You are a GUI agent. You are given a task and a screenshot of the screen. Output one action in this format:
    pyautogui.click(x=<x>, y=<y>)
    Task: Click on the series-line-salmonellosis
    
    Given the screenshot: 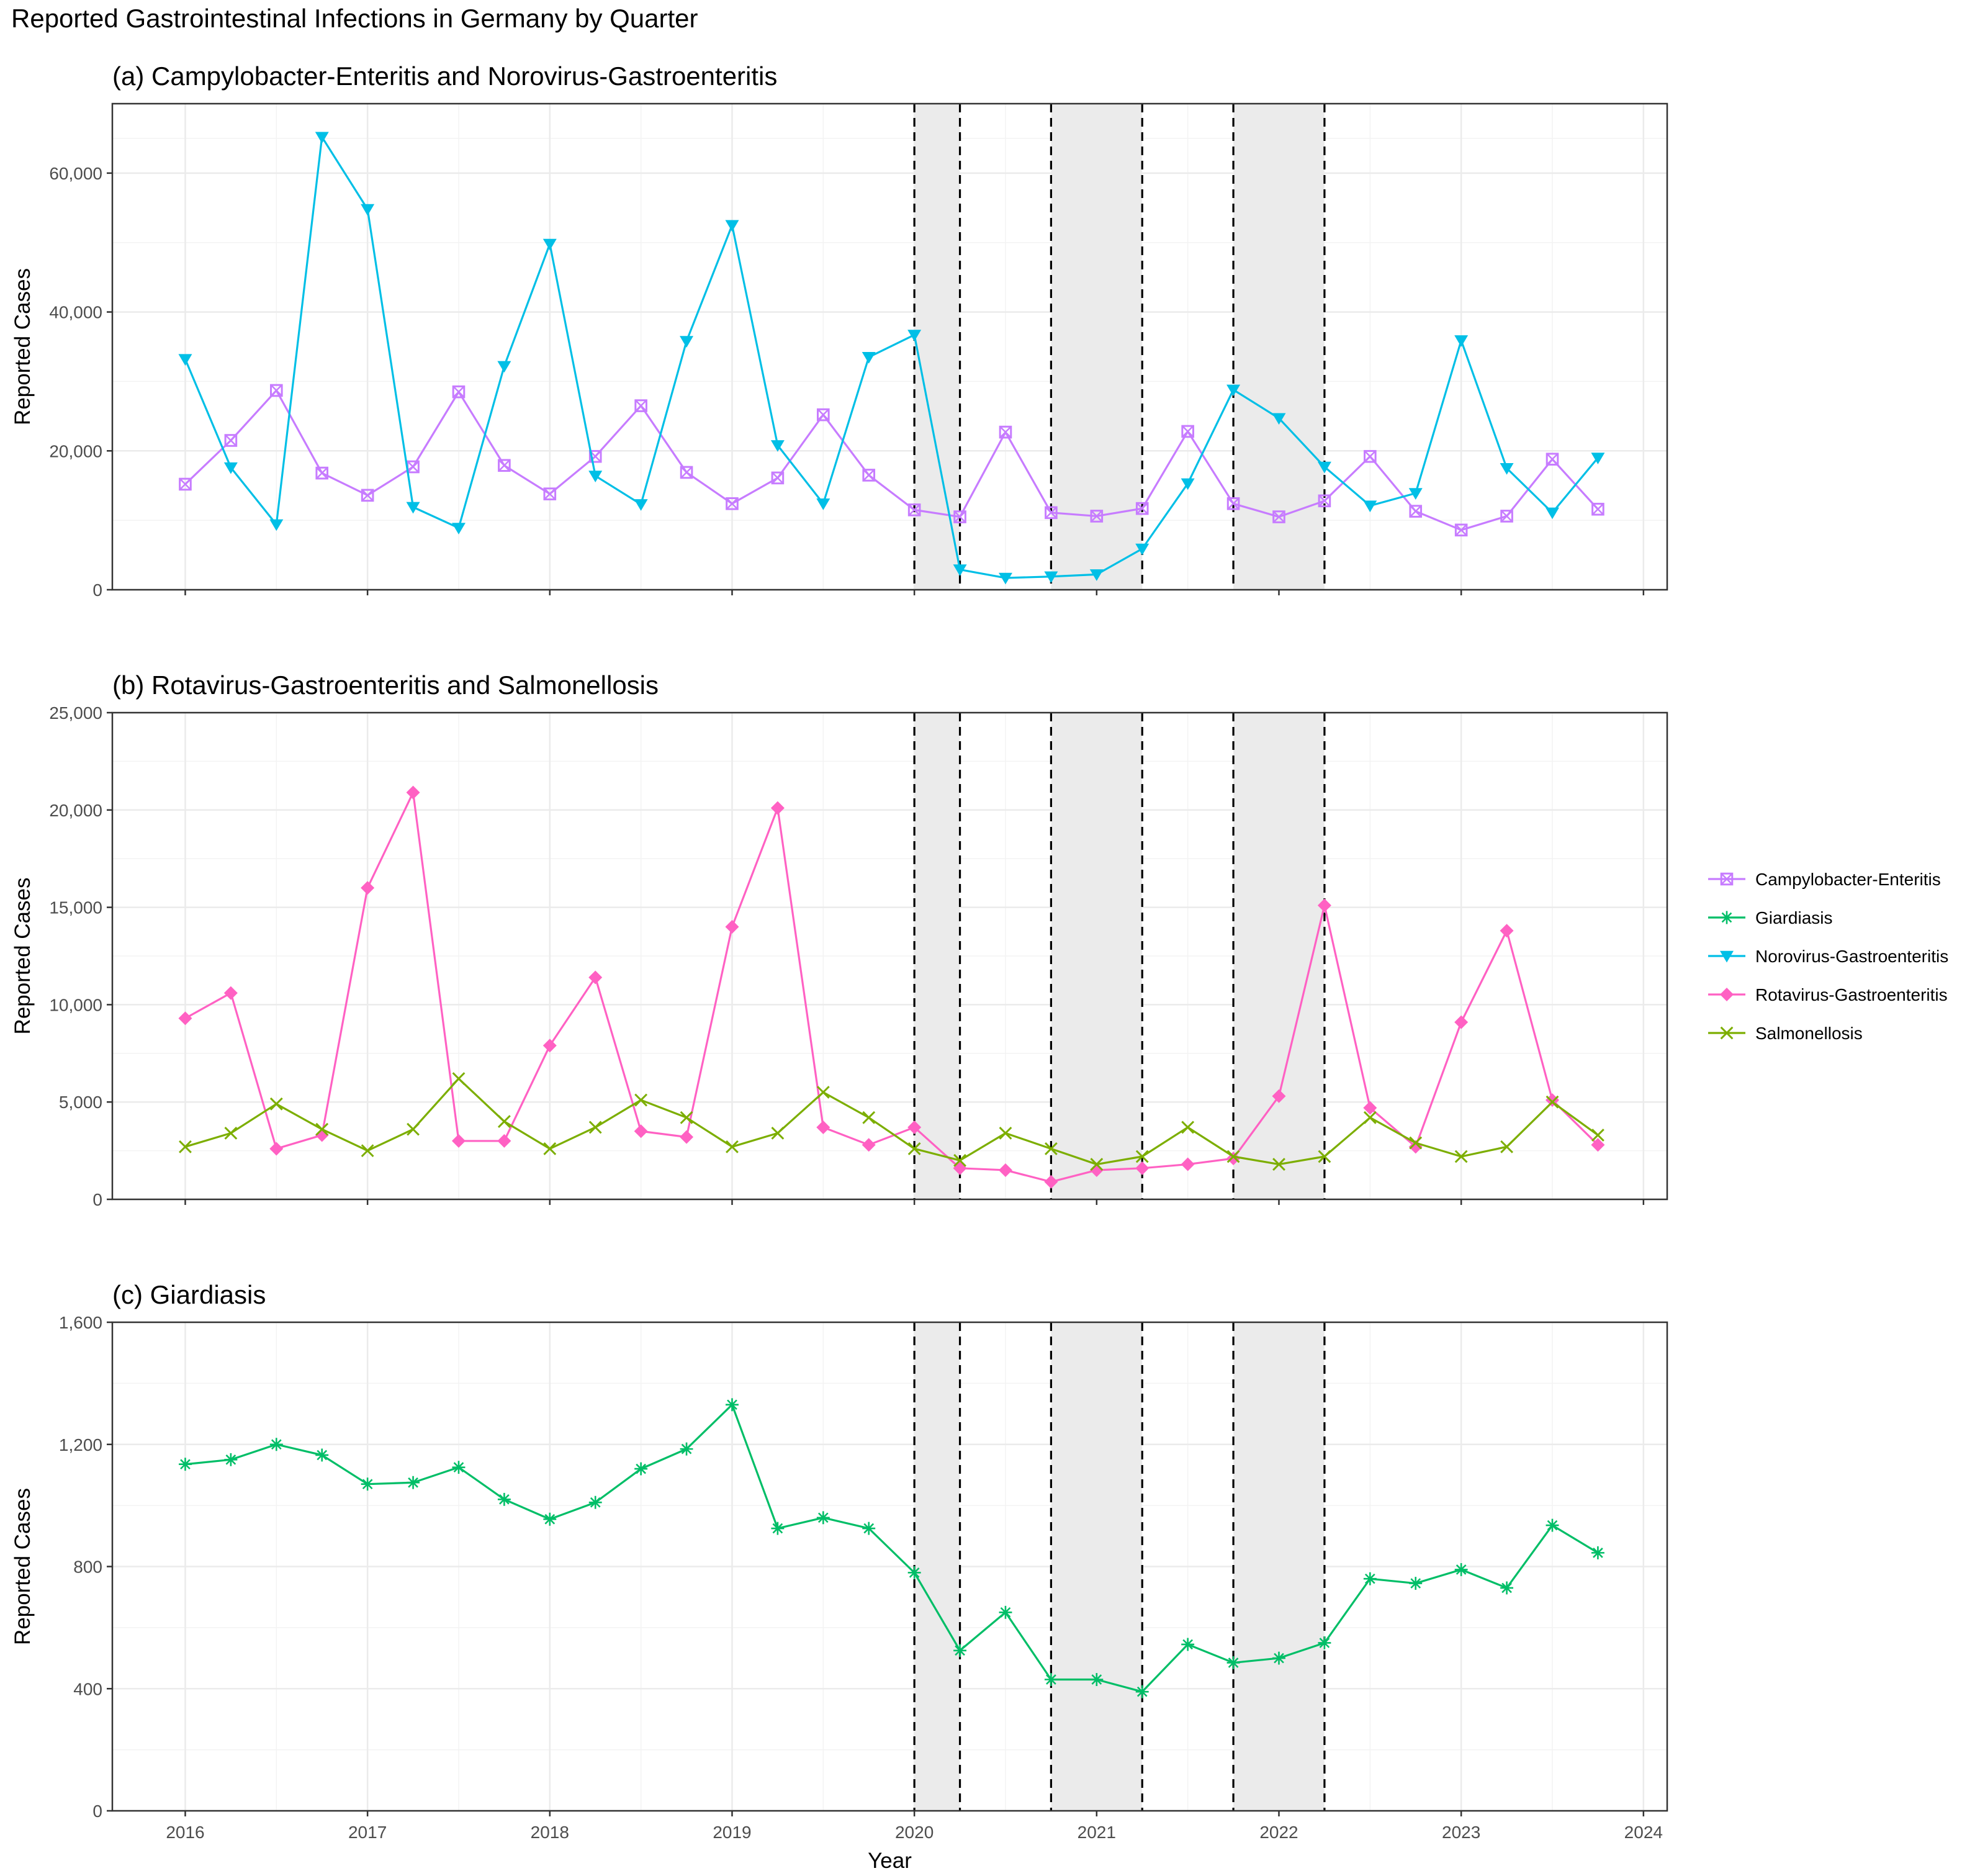 What is the action you would take?
    pyautogui.click(x=892, y=1121)
    